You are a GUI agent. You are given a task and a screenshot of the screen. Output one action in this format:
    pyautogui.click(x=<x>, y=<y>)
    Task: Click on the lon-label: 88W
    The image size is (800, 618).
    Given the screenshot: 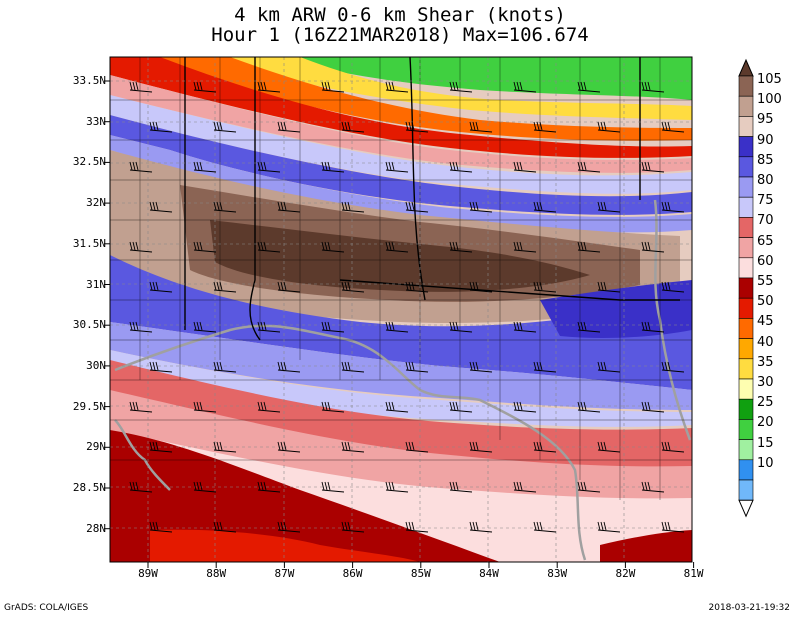 What is the action you would take?
    pyautogui.click(x=216, y=573)
    